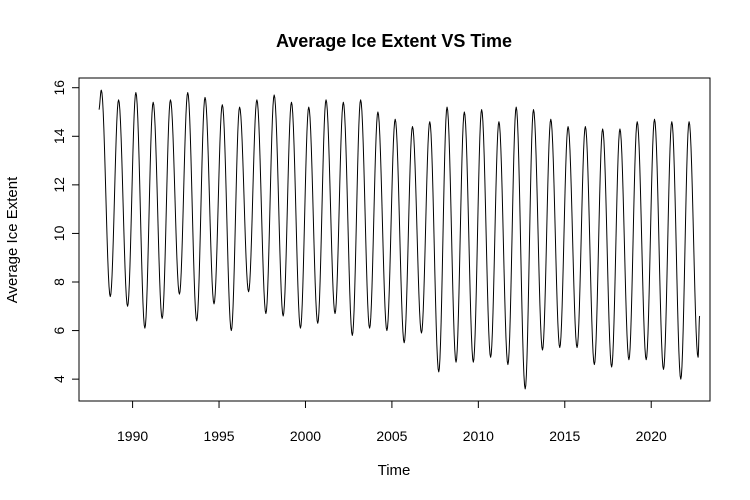  I want to click on x-tick-label: 1990, so click(132, 436).